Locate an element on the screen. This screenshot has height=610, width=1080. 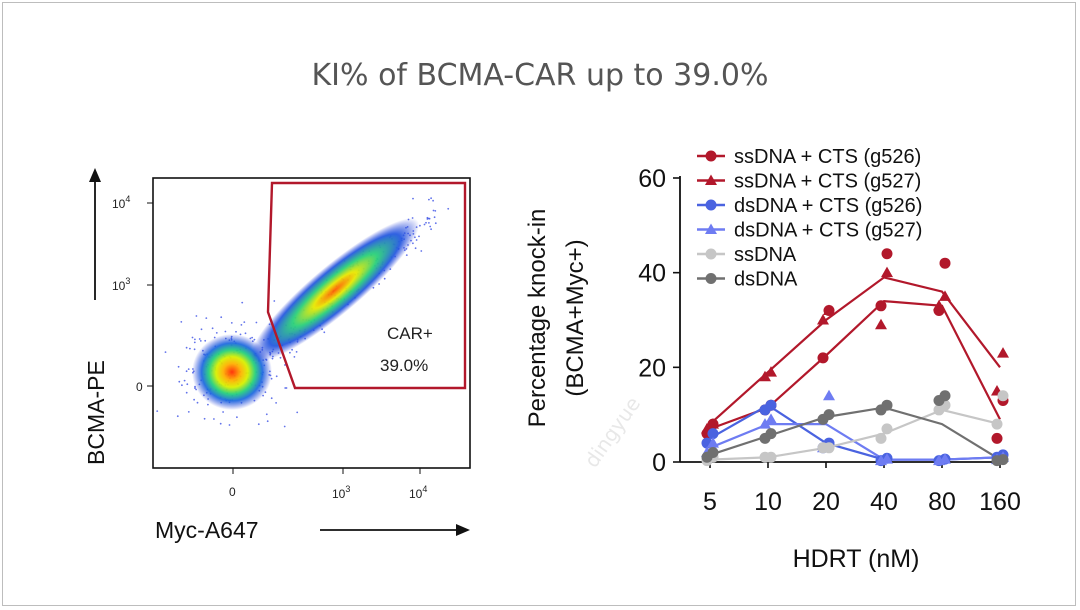
legend-marker-ssdna is located at coordinates (711, 254).